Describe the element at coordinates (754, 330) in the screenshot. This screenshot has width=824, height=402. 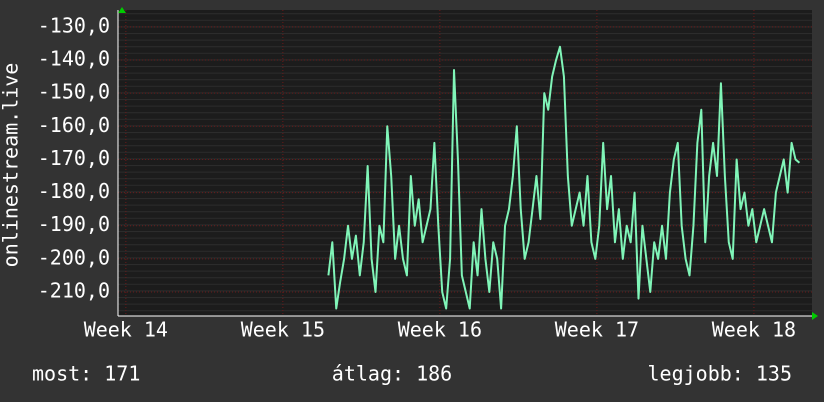
I see `x-tick-label: Week 18` at that location.